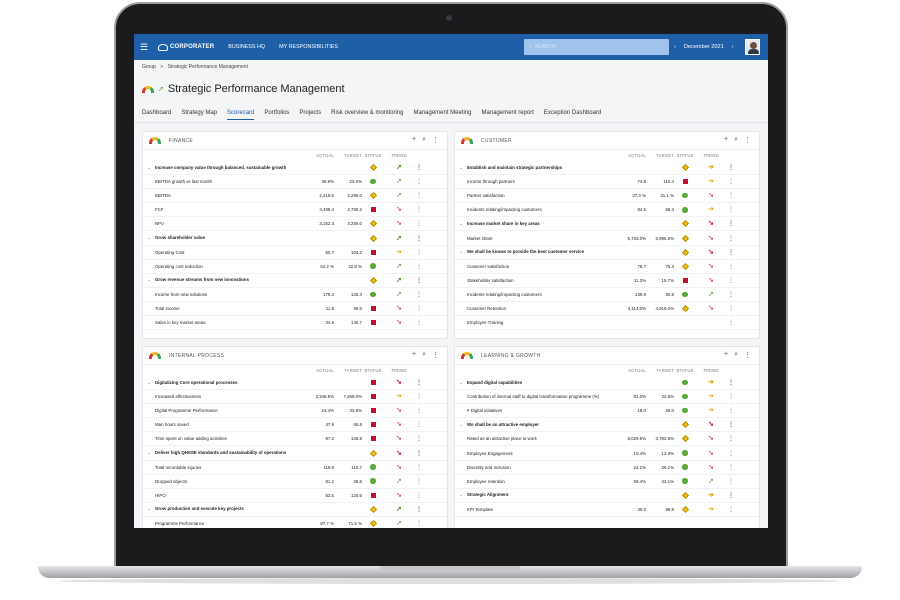 The width and height of the screenshot is (900, 600). Describe the element at coordinates (277, 113) in the screenshot. I see `tab-portfolios: Portfolios` at that location.